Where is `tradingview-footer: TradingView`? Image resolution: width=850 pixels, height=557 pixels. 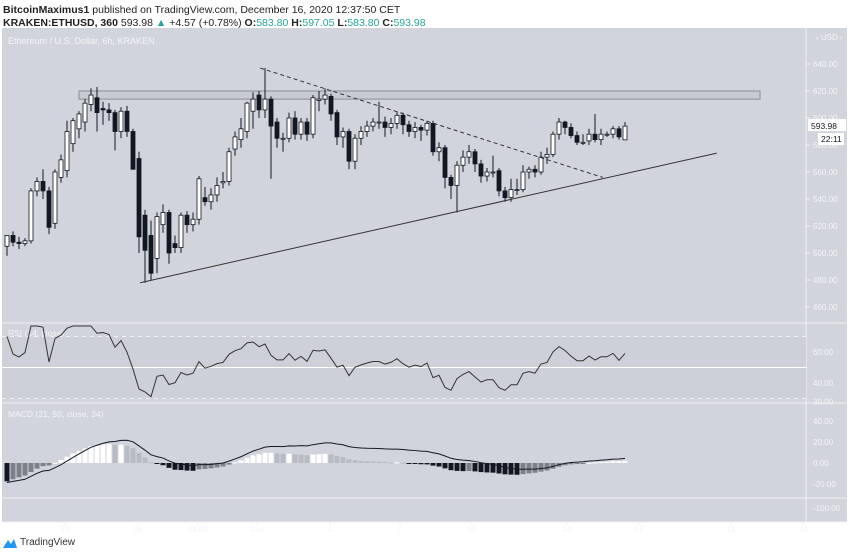
tradingview-footer: TradingView is located at coordinates (39, 542).